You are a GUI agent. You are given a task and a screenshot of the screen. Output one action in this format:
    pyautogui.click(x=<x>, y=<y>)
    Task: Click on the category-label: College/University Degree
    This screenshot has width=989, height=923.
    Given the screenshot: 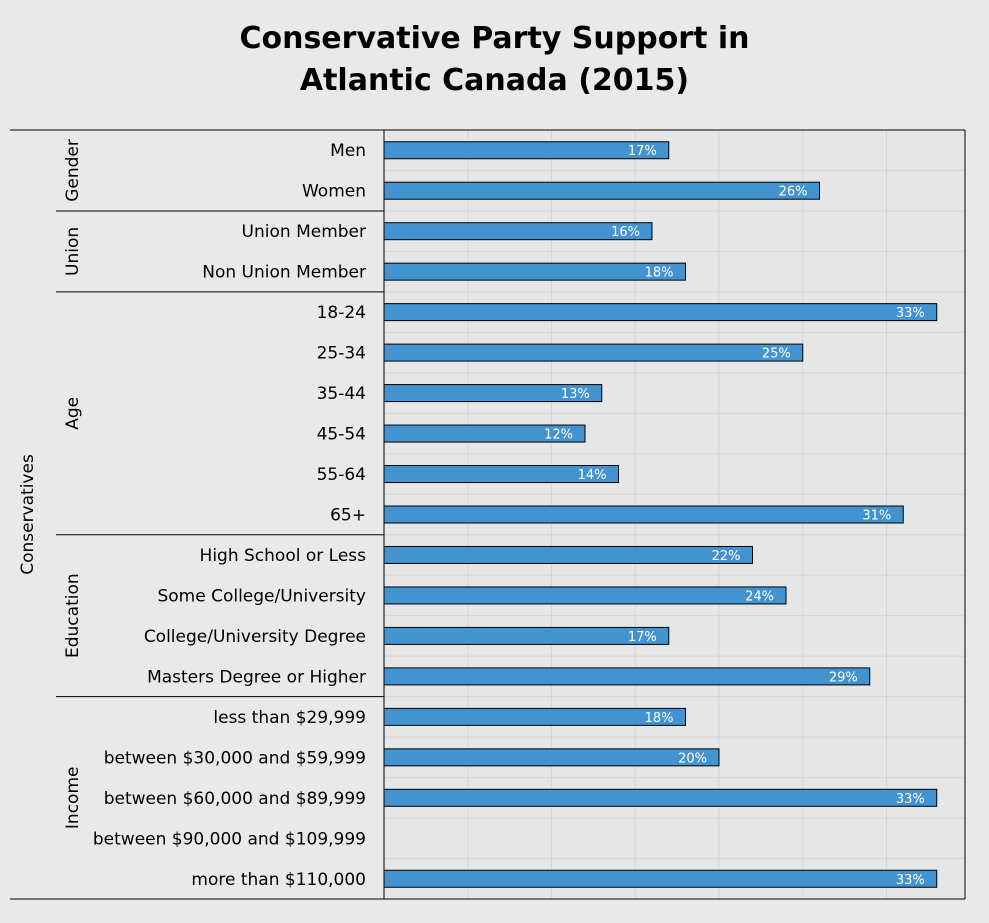 What is the action you would take?
    pyautogui.click(x=255, y=637)
    